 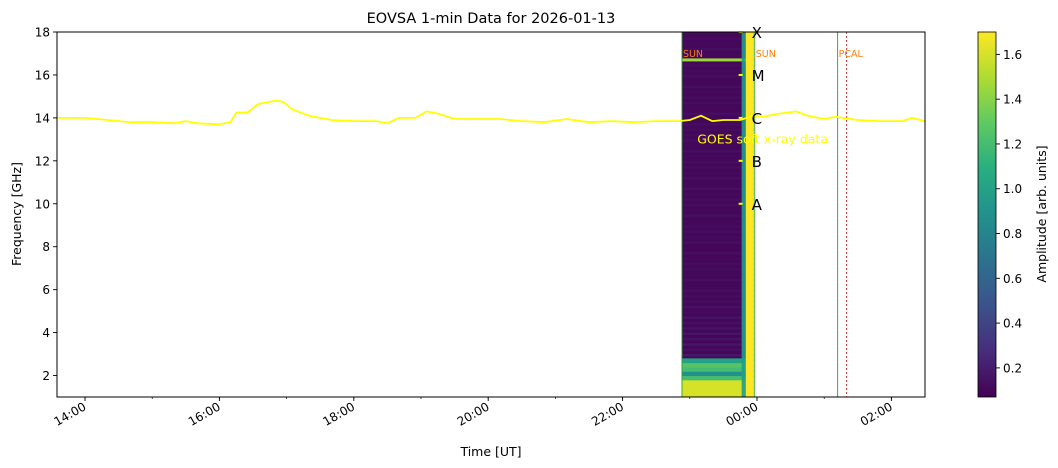 What do you see at coordinates (16, 214) in the screenshot?
I see `y-axis-label: Frequency [GHz]` at bounding box center [16, 214].